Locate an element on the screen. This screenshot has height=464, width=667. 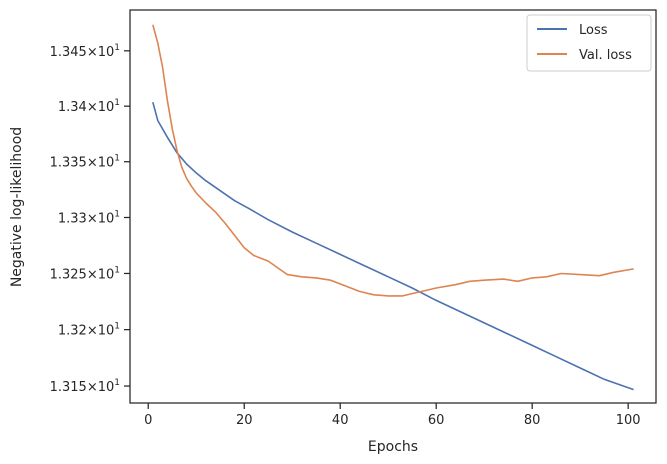
legend-label-loss: Loss is located at coordinates (593, 30).